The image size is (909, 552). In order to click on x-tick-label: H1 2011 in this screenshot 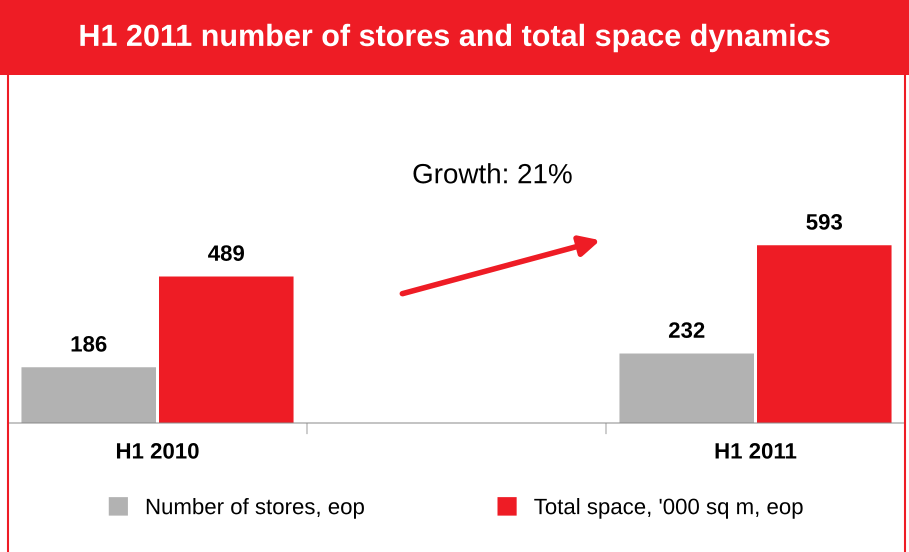, I will do `click(756, 451)`.